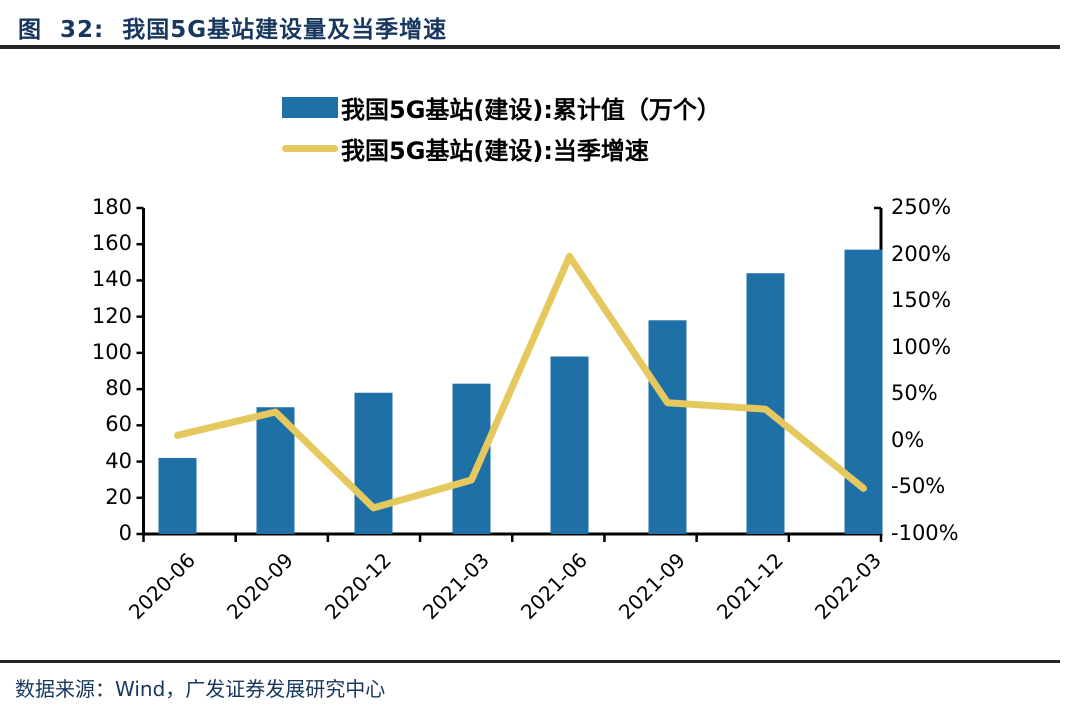  Describe the element at coordinates (111, 207) in the screenshot. I see `left-axis-tick-label: 180` at that location.